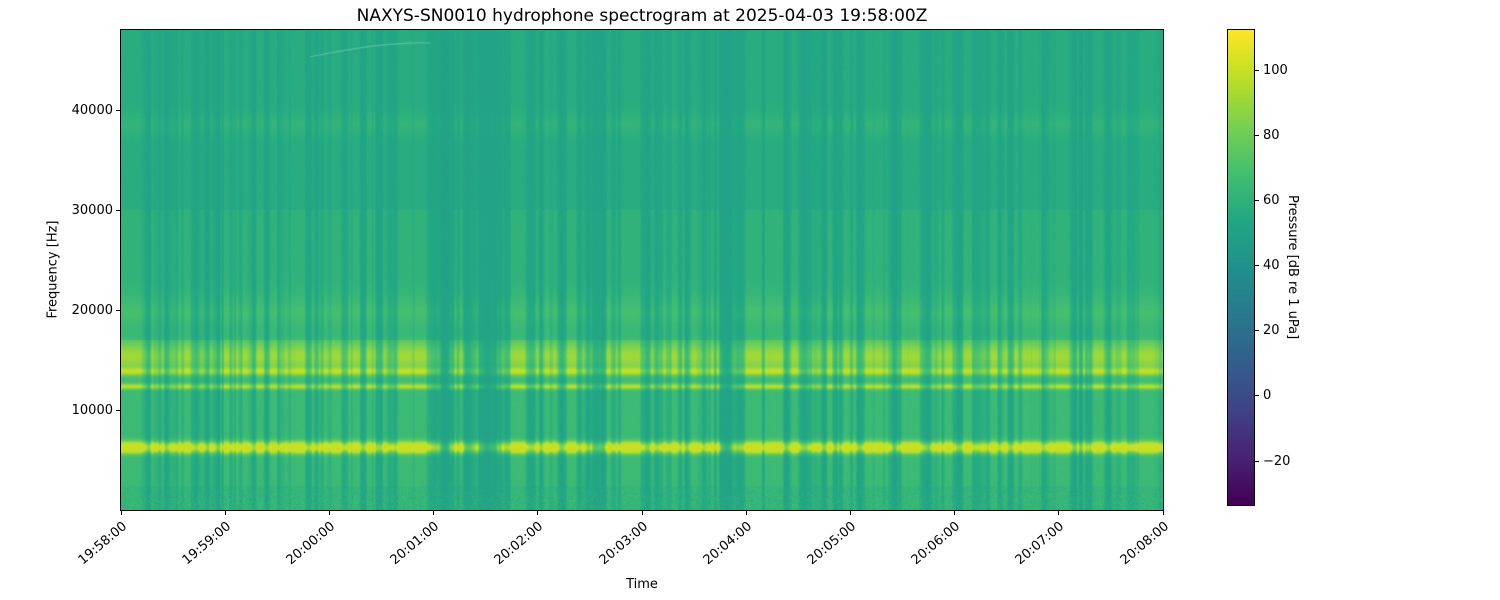 The width and height of the screenshot is (1500, 600). Describe the element at coordinates (415, 544) in the screenshot. I see `x-tick-label: 20:01:00` at that location.